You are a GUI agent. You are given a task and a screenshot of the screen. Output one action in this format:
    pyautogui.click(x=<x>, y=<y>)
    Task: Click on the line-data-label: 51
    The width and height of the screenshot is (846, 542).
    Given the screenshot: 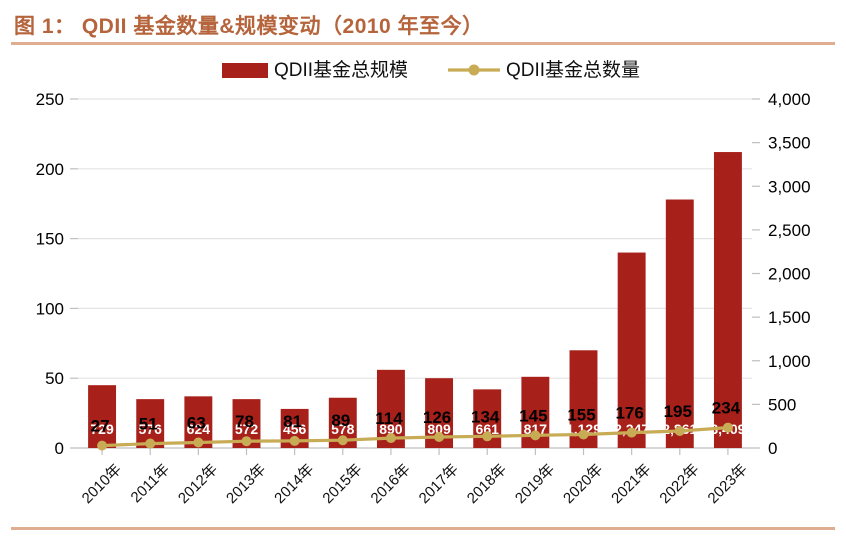 What is the action you would take?
    pyautogui.click(x=148, y=424)
    